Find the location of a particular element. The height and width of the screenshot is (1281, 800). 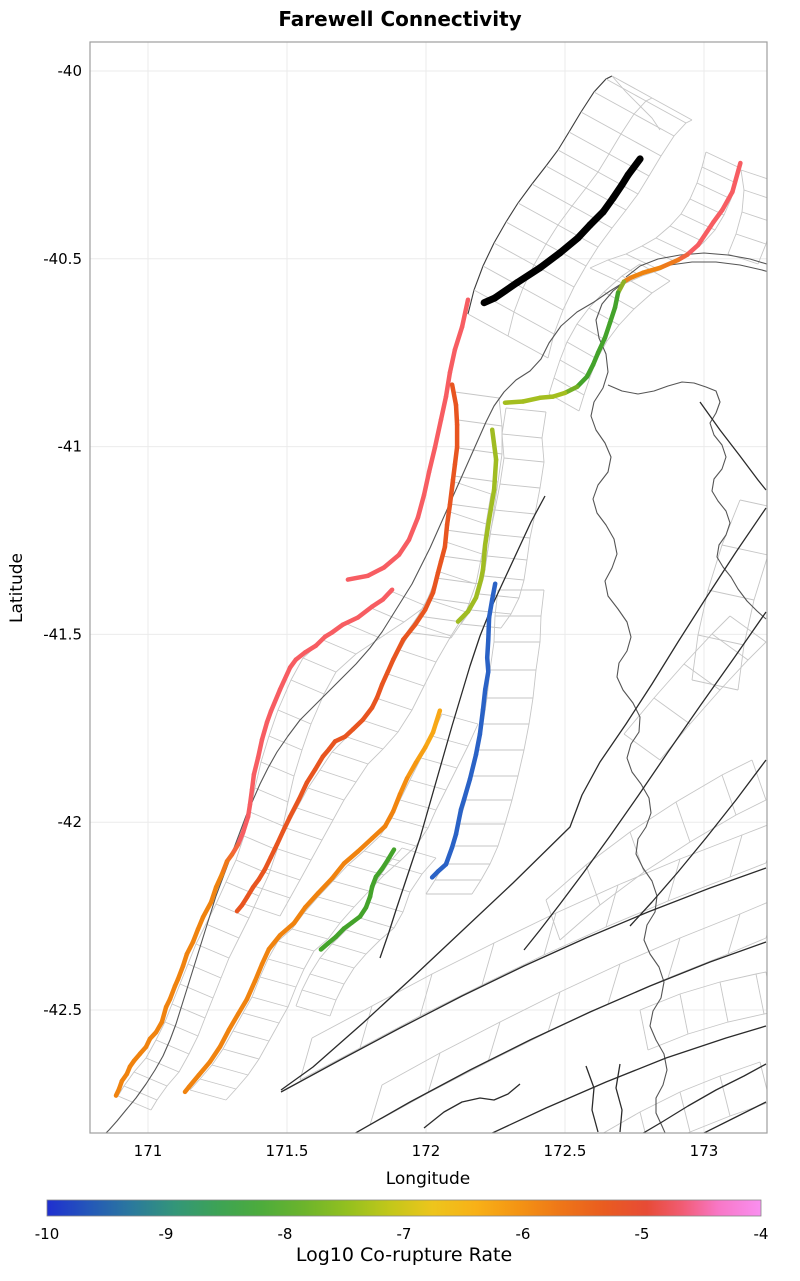

coastline-path is located at coordinates (687, 500).